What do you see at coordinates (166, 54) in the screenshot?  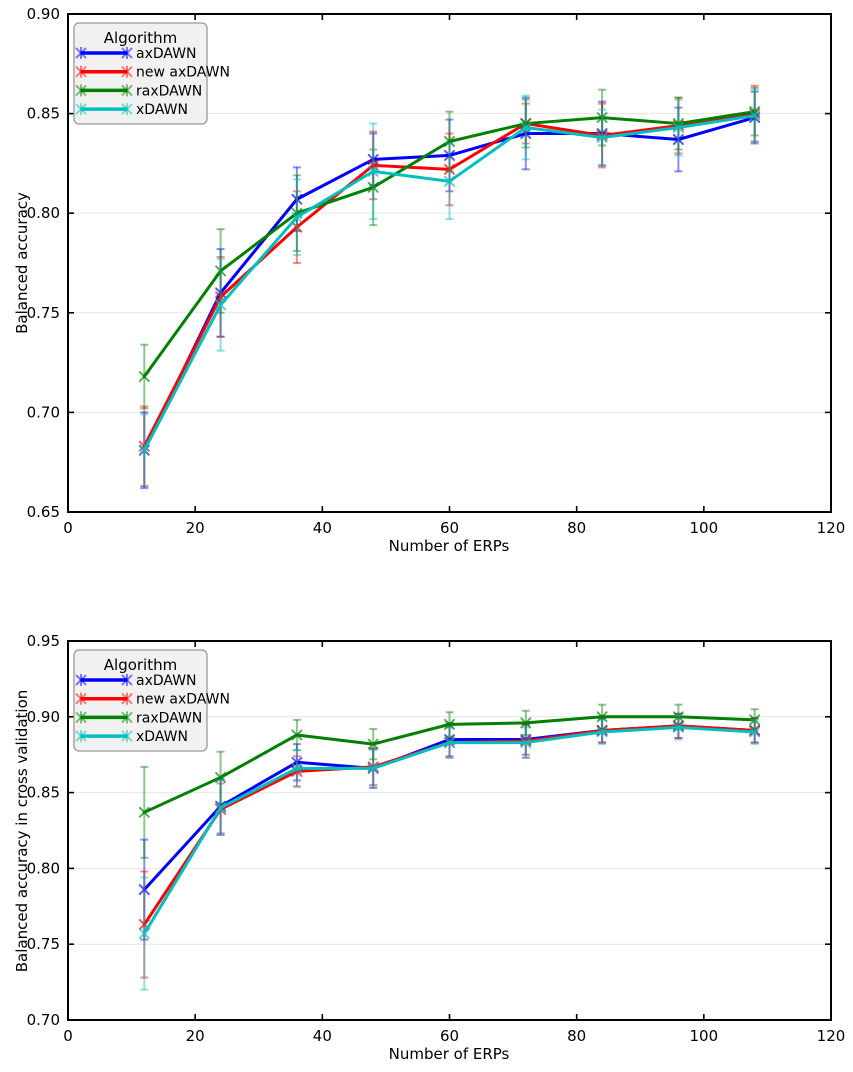 I see `legend-item-label: axDAWN` at bounding box center [166, 54].